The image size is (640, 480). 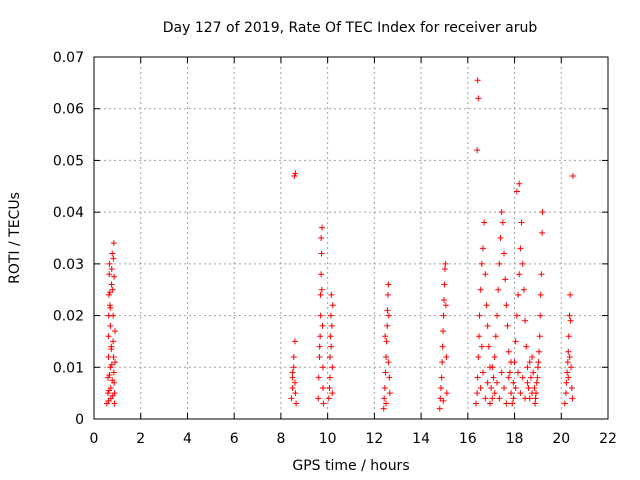 What do you see at coordinates (68, 265) in the screenshot?
I see `y-tick-label: 0.03` at bounding box center [68, 265].